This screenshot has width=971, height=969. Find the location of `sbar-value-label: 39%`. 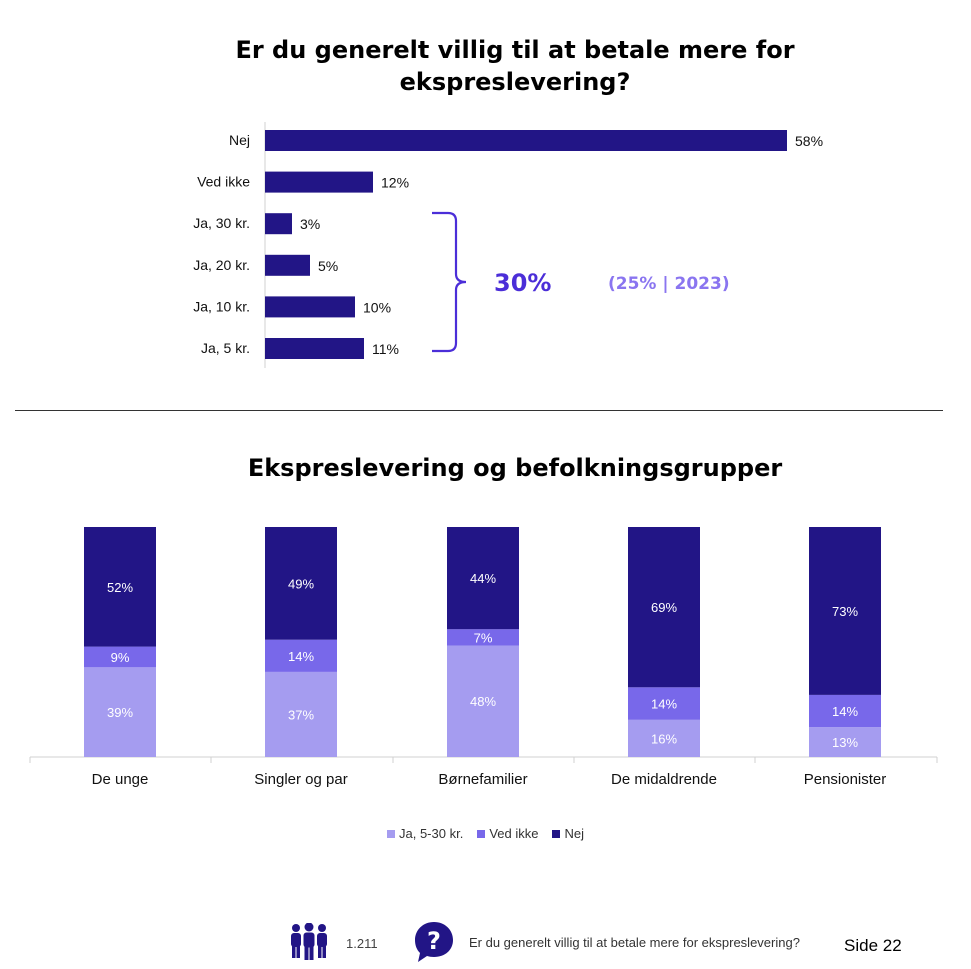

sbar-value-label: 39% is located at coordinates (120, 712).